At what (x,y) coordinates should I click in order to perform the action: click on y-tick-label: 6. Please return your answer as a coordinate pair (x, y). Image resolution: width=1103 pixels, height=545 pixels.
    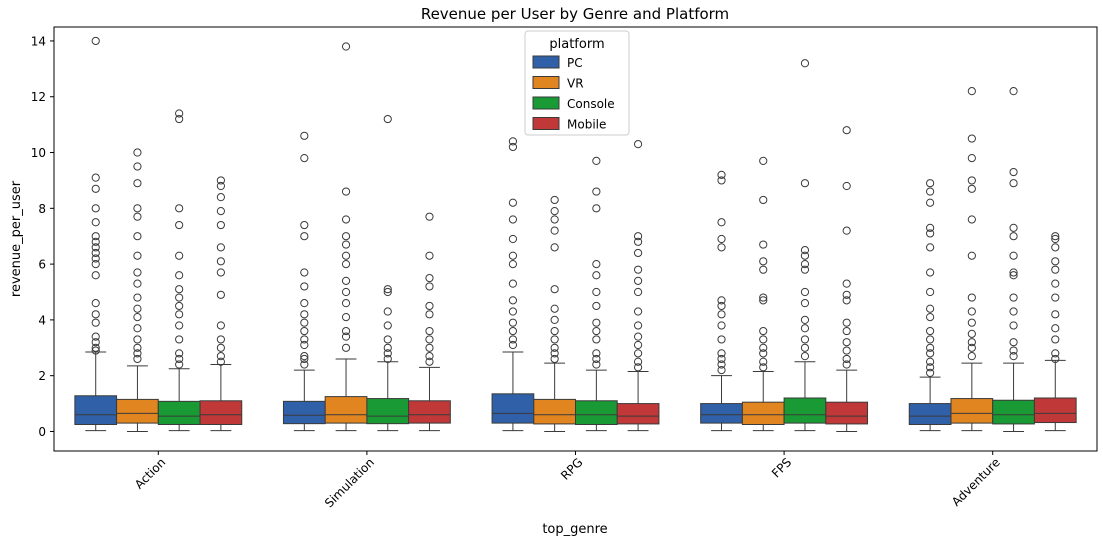
    Looking at the image, I should click on (42, 265).